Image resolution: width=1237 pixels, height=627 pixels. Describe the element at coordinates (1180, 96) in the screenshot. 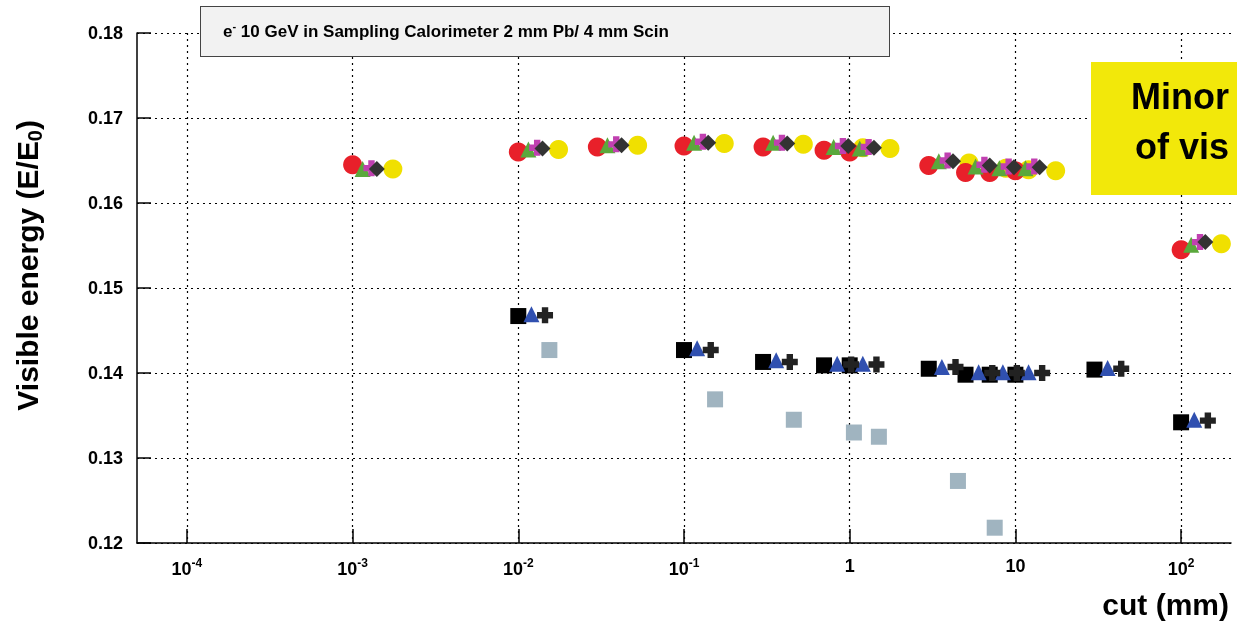

I see `annotation: Minor` at that location.